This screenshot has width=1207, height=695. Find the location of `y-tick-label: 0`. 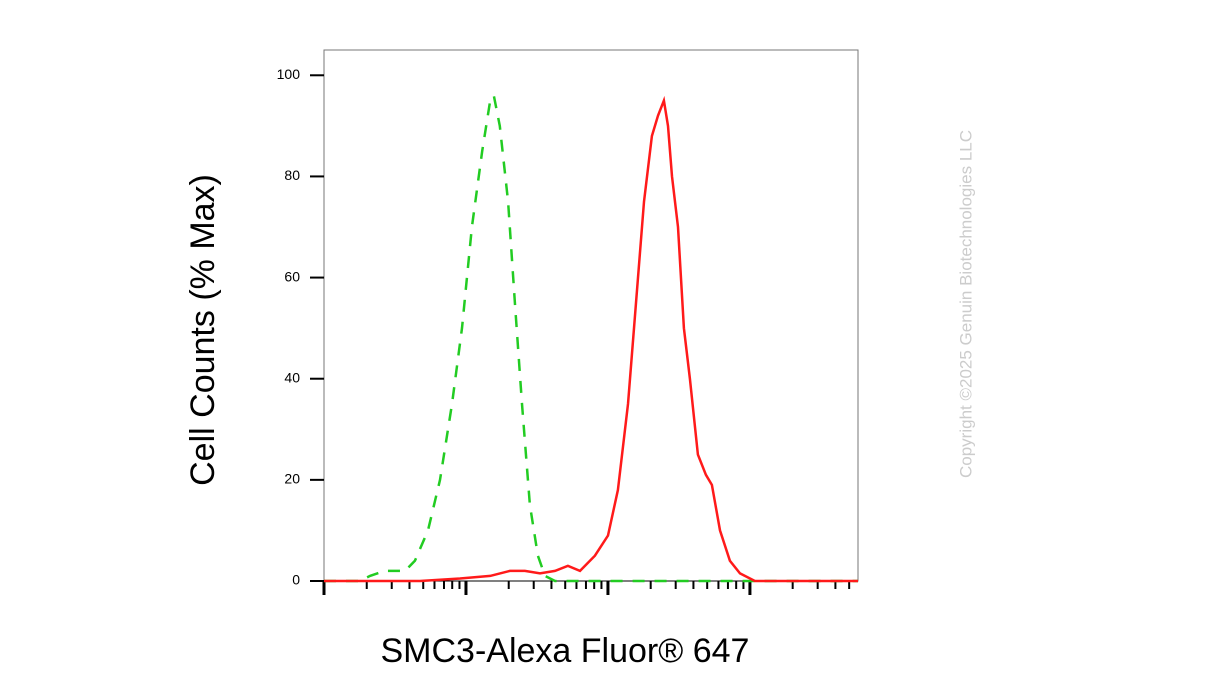

y-tick-label: 0 is located at coordinates (296, 580).